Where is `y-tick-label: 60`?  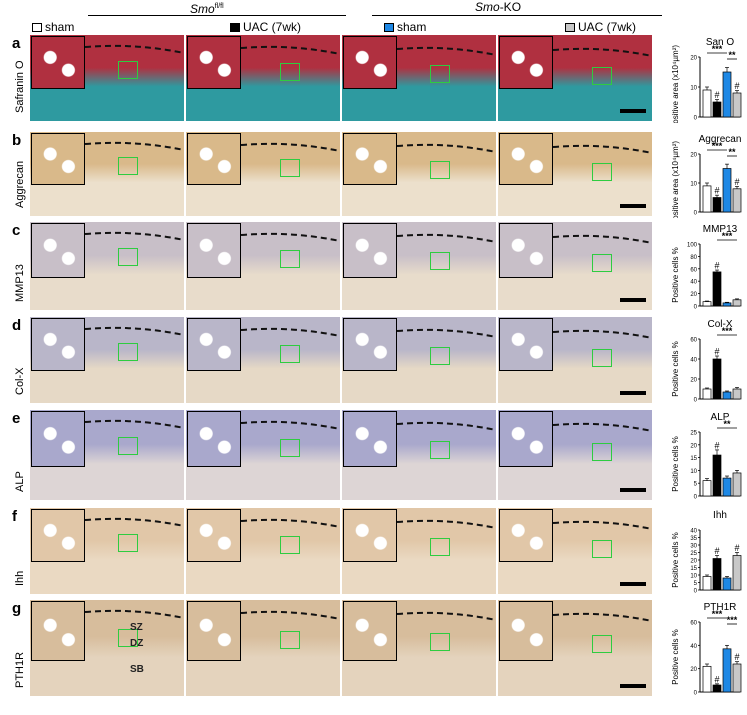
y-tick-label: 60 is located at coordinates (693, 341).